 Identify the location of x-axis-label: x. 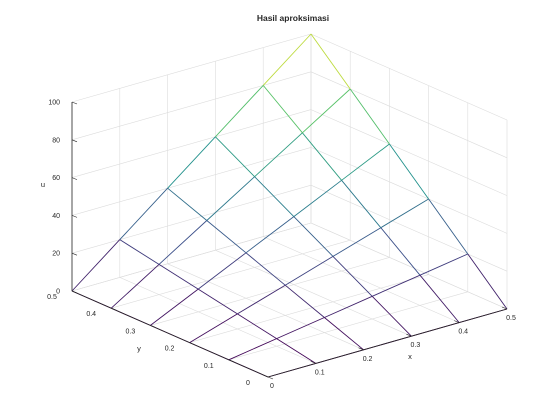
(410, 356).